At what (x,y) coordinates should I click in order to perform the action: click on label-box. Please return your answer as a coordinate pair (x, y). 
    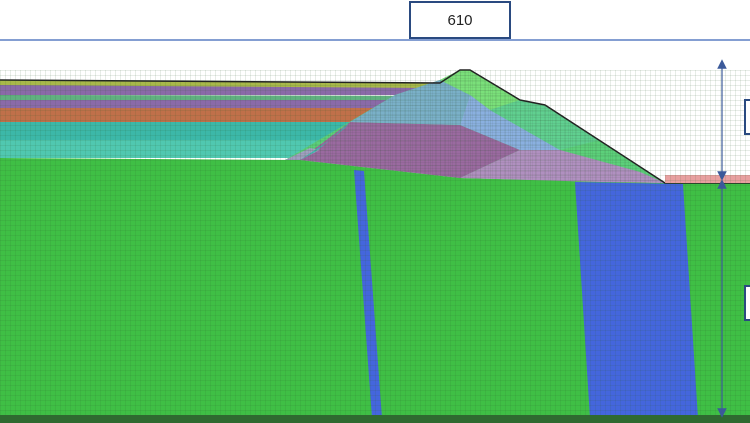
    Looking at the image, I should click on (460, 20).